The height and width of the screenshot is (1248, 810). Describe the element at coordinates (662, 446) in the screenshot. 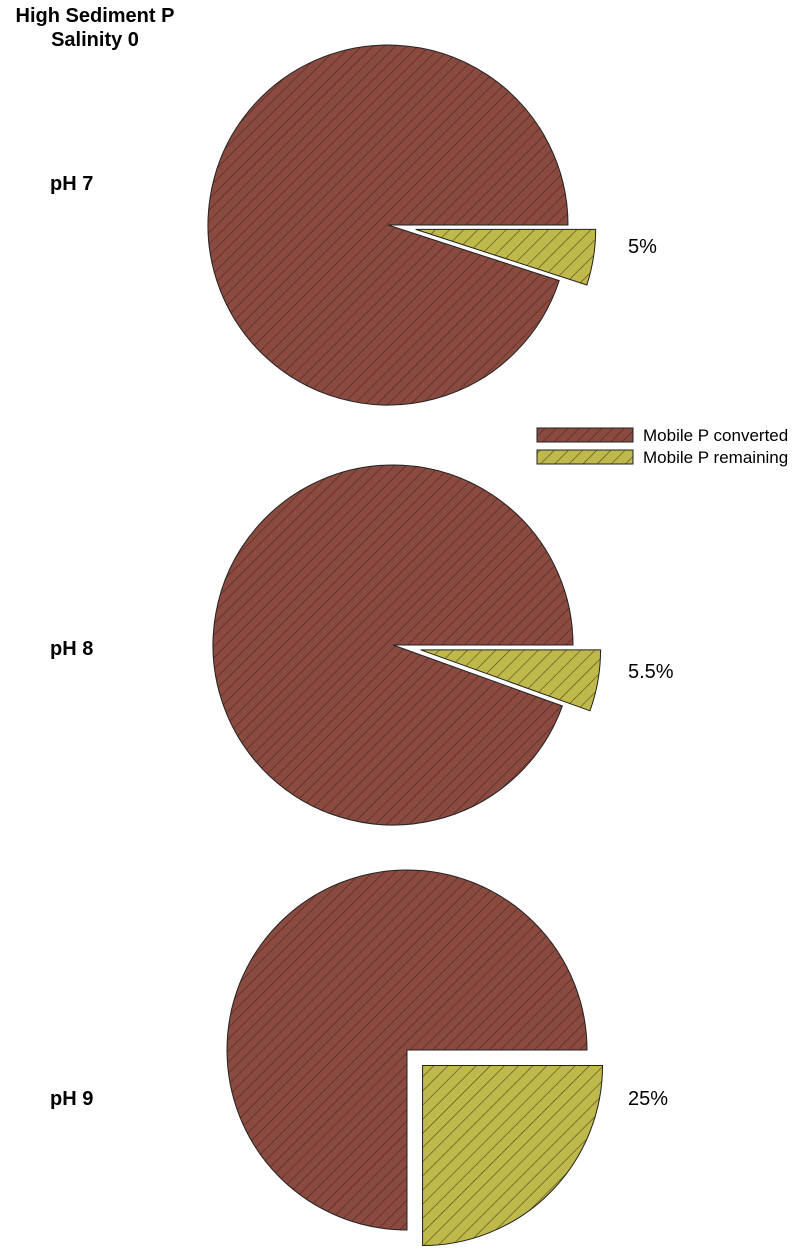

I see `legend: Mobile P converted Mobile P remaining` at that location.